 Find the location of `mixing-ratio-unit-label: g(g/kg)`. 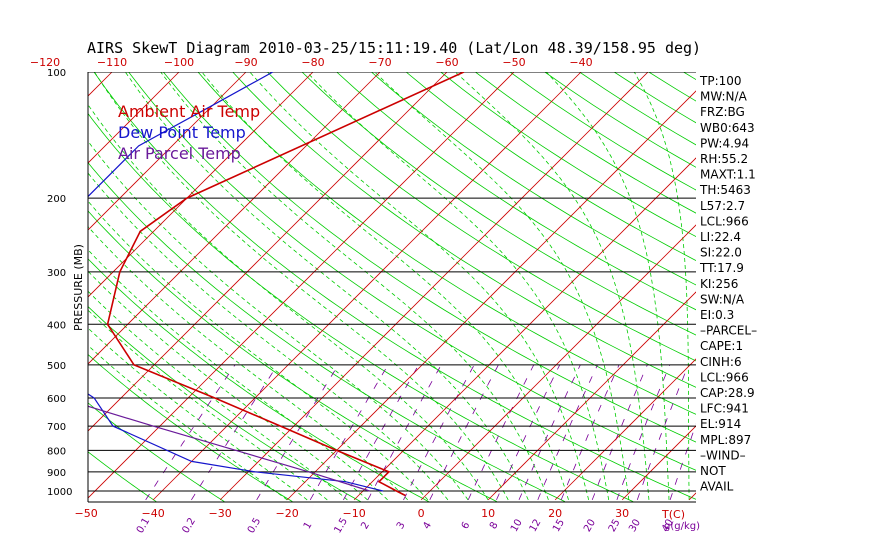

mixing-ratio-unit-label: g(g/kg) is located at coordinates (682, 526).